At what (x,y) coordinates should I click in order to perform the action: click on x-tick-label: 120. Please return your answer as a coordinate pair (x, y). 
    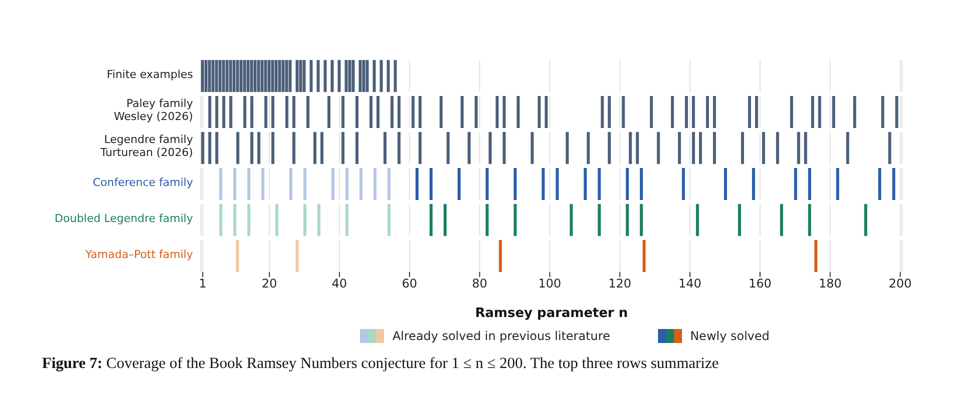
    Looking at the image, I should click on (620, 283).